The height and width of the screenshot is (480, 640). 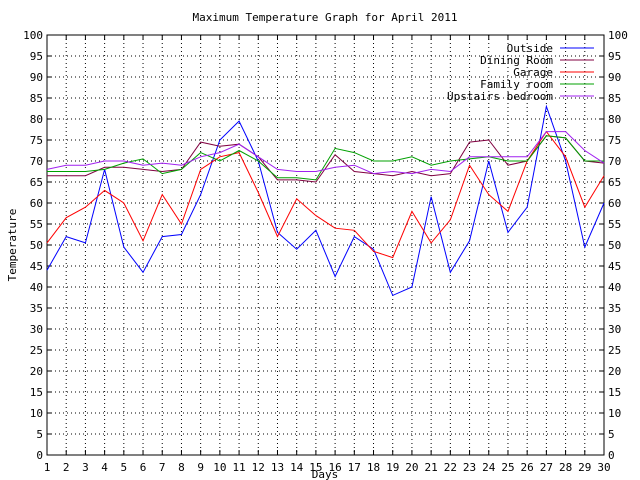 What do you see at coordinates (36, 203) in the screenshot?
I see `y-tick-label-left: 60` at bounding box center [36, 203].